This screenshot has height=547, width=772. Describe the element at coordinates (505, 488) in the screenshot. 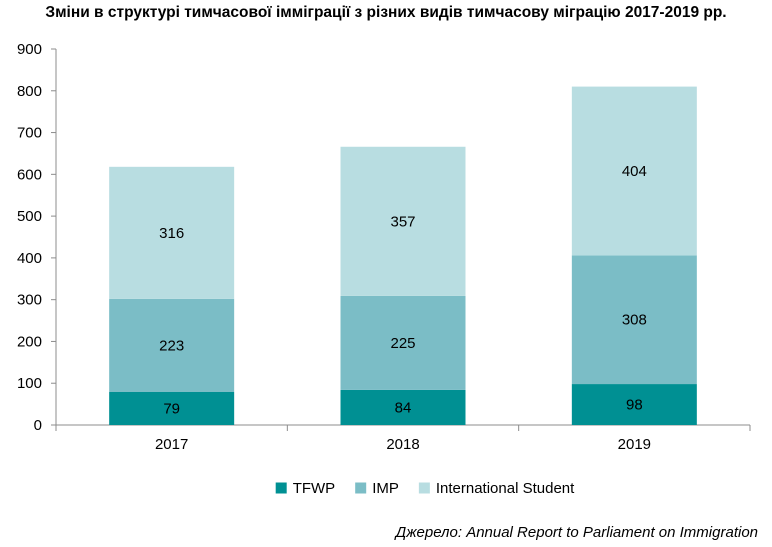

I see `legend-label: International Student` at that location.